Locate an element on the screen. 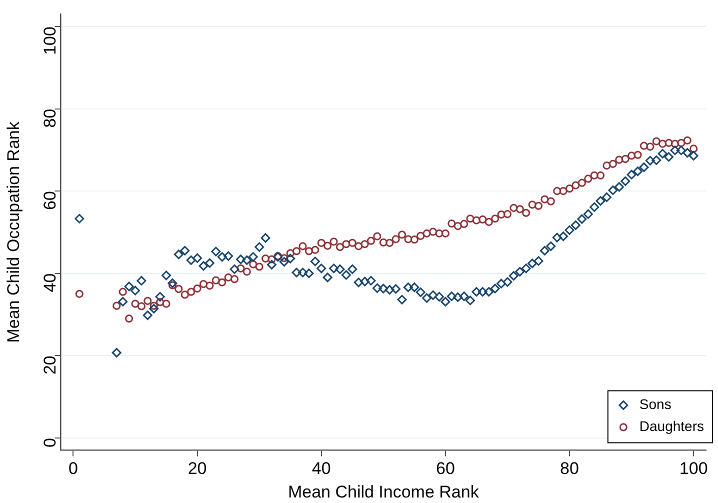  x-tick-label: 20 is located at coordinates (197, 468).